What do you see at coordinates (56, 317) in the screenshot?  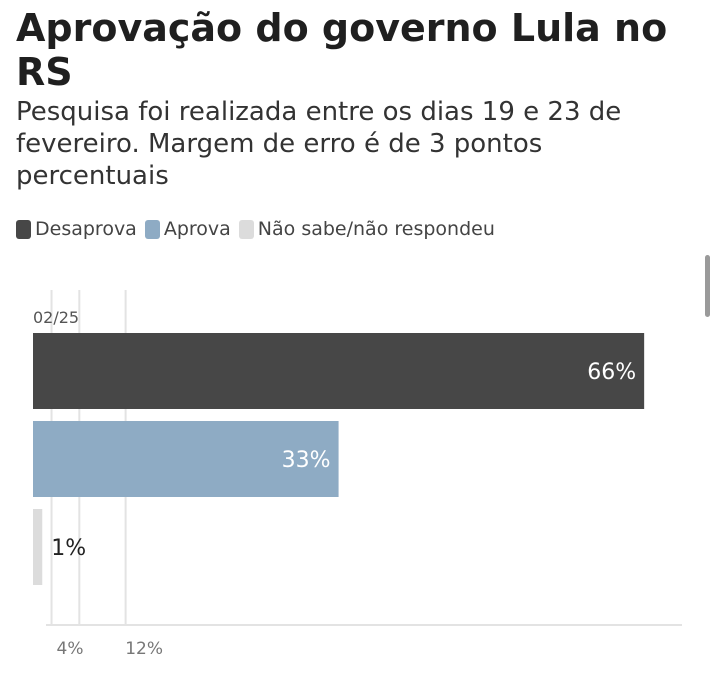 I see `group-label: 02/25` at bounding box center [56, 317].